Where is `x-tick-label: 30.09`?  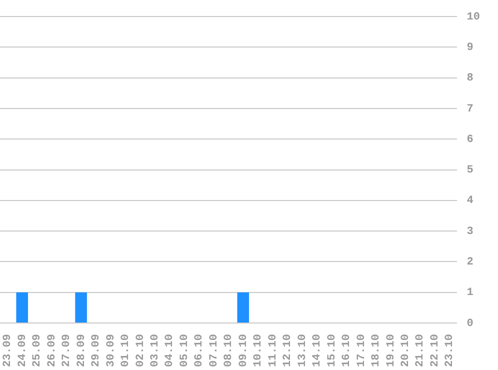
x-tick-label: 30.09 is located at coordinates (111, 351).